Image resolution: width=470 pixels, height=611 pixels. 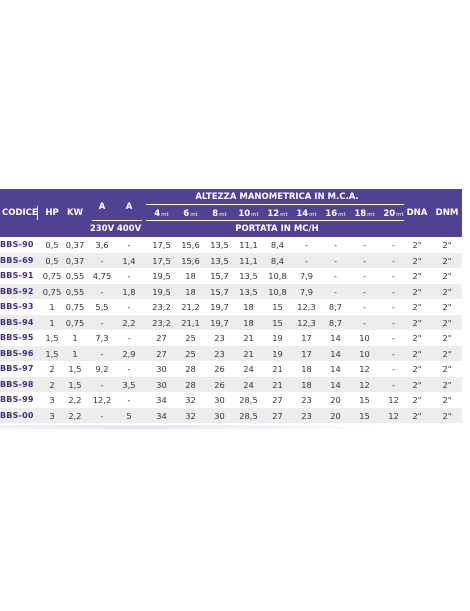 What do you see at coordinates (219, 322) in the screenshot?
I see `row-flow: 19,7` at bounding box center [219, 322].